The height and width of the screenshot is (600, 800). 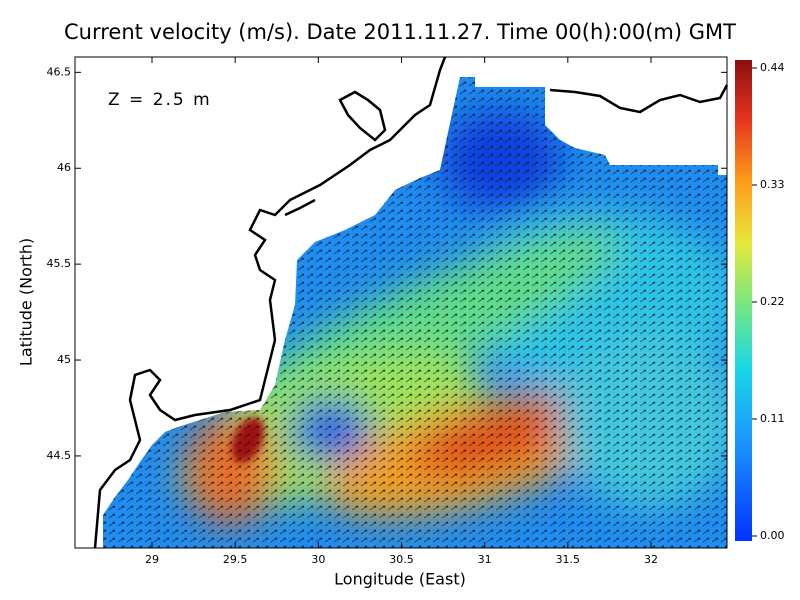 What do you see at coordinates (772, 67) in the screenshot?
I see `colorbar-tick-label: 0.44` at bounding box center [772, 67].